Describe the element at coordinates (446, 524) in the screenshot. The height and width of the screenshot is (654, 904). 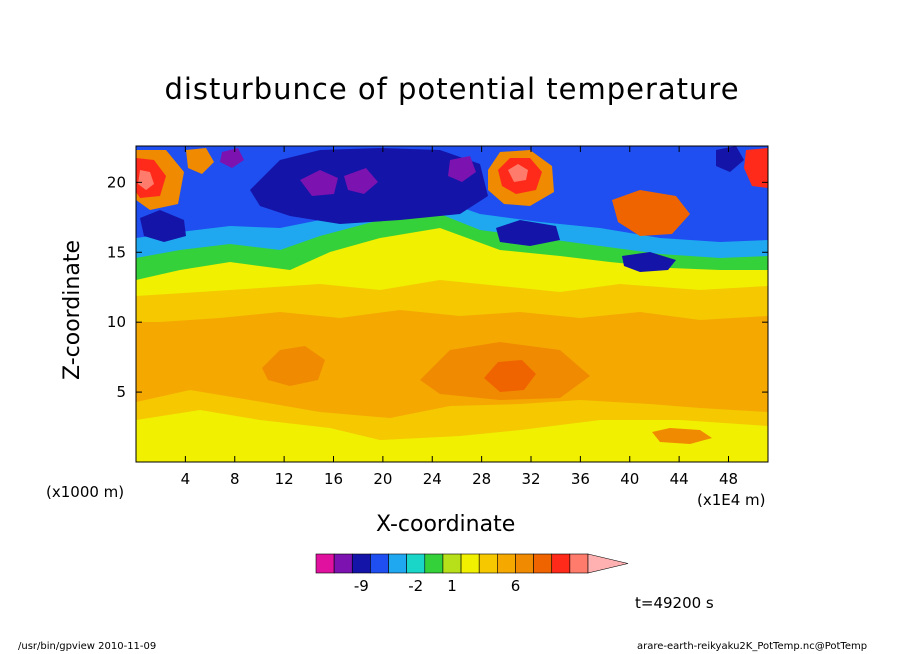
I see `x-axis-label: X-coordinate` at that location.